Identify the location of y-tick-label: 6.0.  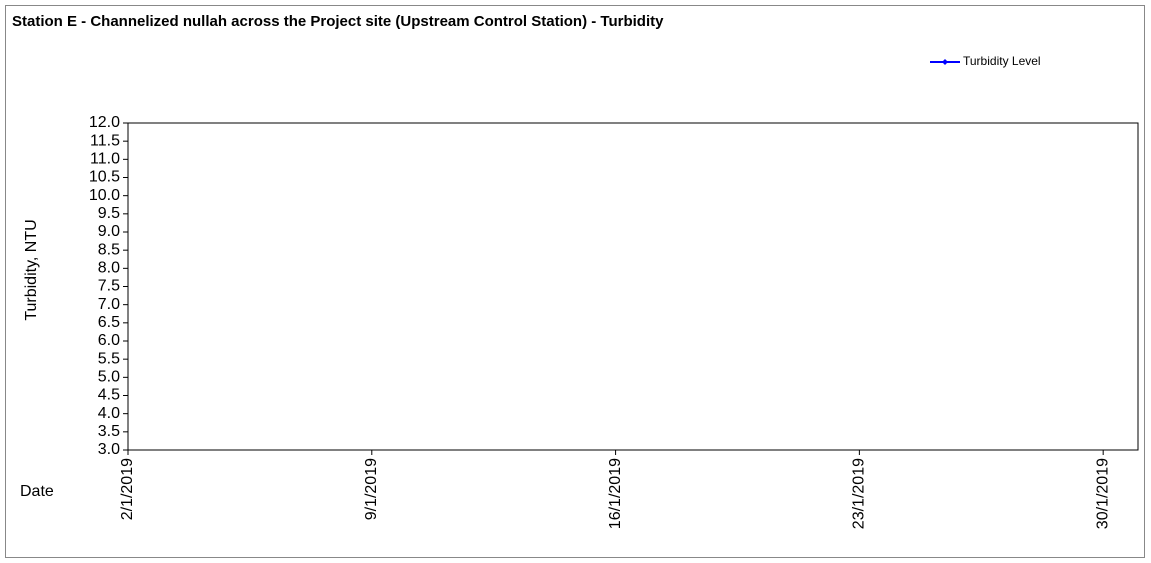
(109, 340).